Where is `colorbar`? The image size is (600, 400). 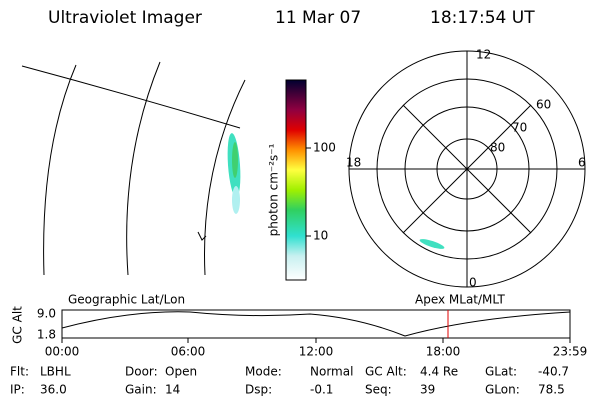 colorbar is located at coordinates (296, 180).